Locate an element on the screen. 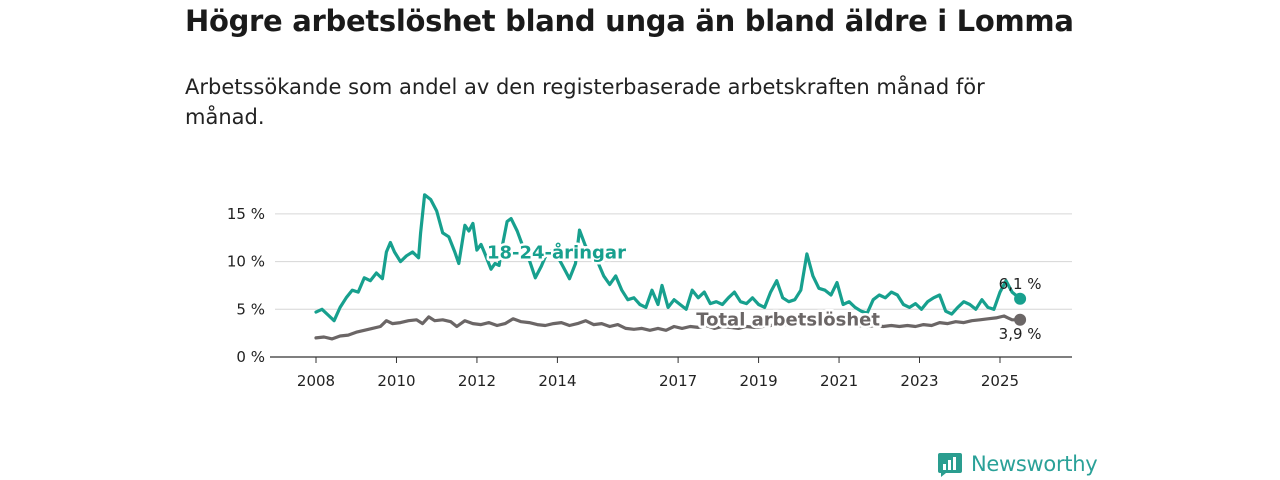 This screenshot has height=480, width=1280. end-label-total: 3,9 % is located at coordinates (1020, 334).